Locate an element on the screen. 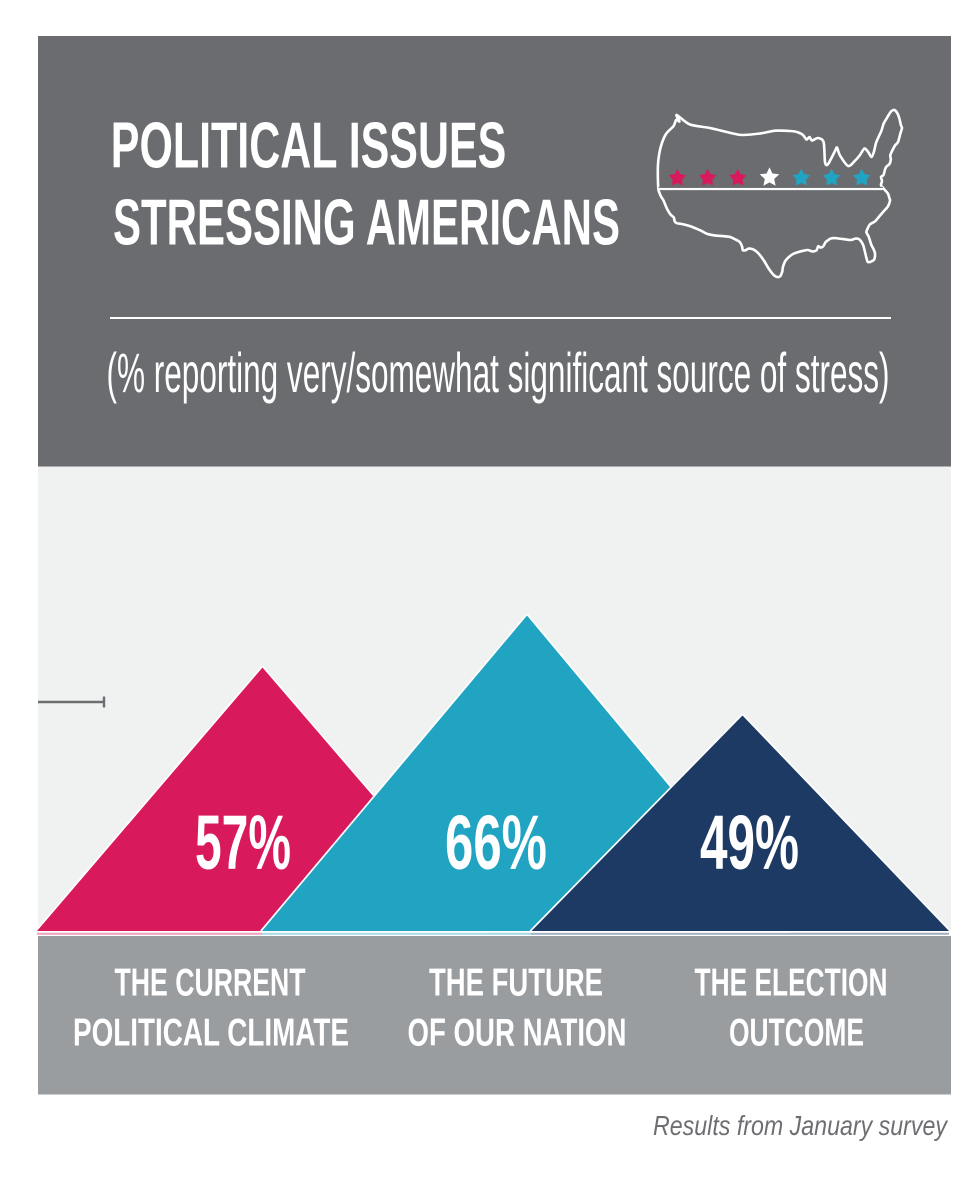 The height and width of the screenshot is (1178, 980). svg-text: Results from January survey is located at coordinates (801, 1125).